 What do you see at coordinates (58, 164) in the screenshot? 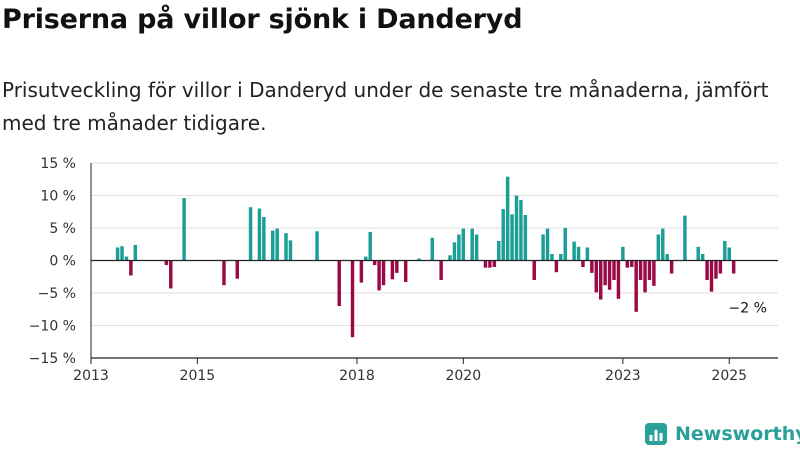
I see `y-tick-label: 15 %` at bounding box center [58, 164].